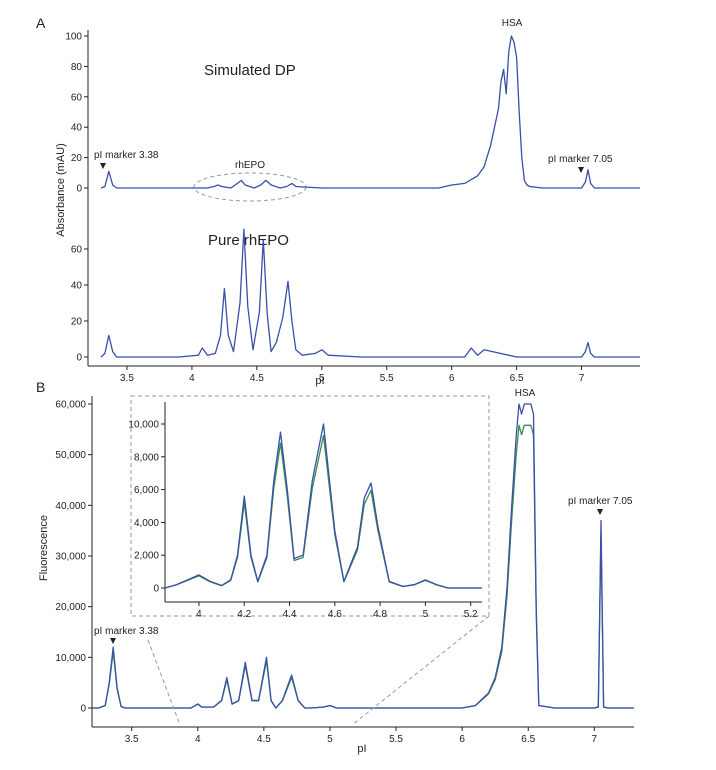 Image resolution: width=716 pixels, height=770 pixels. What do you see at coordinates (257, 378) in the screenshot?
I see `a-xticks-label: 4.5` at bounding box center [257, 378].